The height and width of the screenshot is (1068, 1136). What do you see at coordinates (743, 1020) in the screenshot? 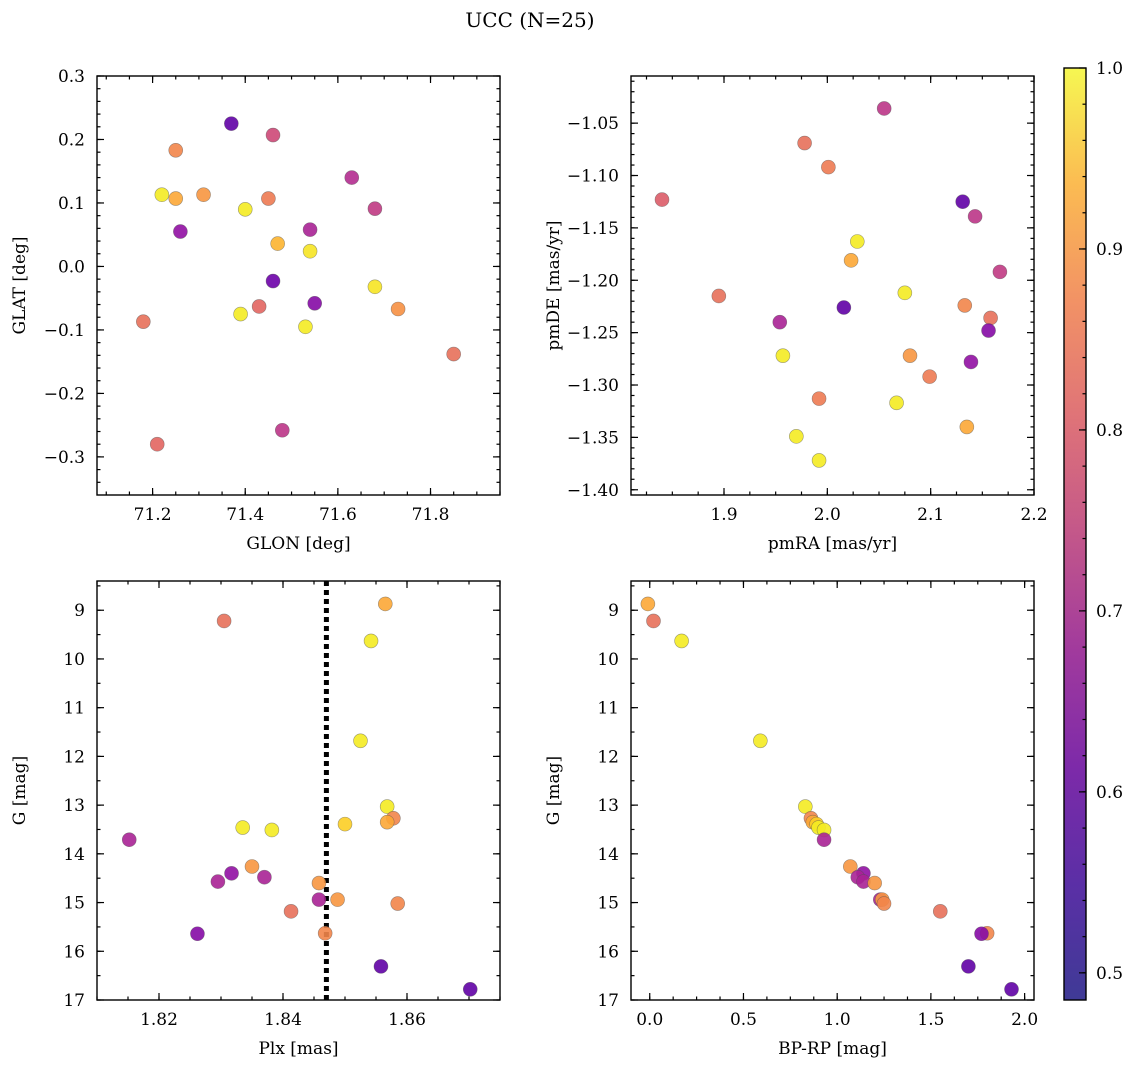
I see `x-tick-label: 0.5` at bounding box center [743, 1020].